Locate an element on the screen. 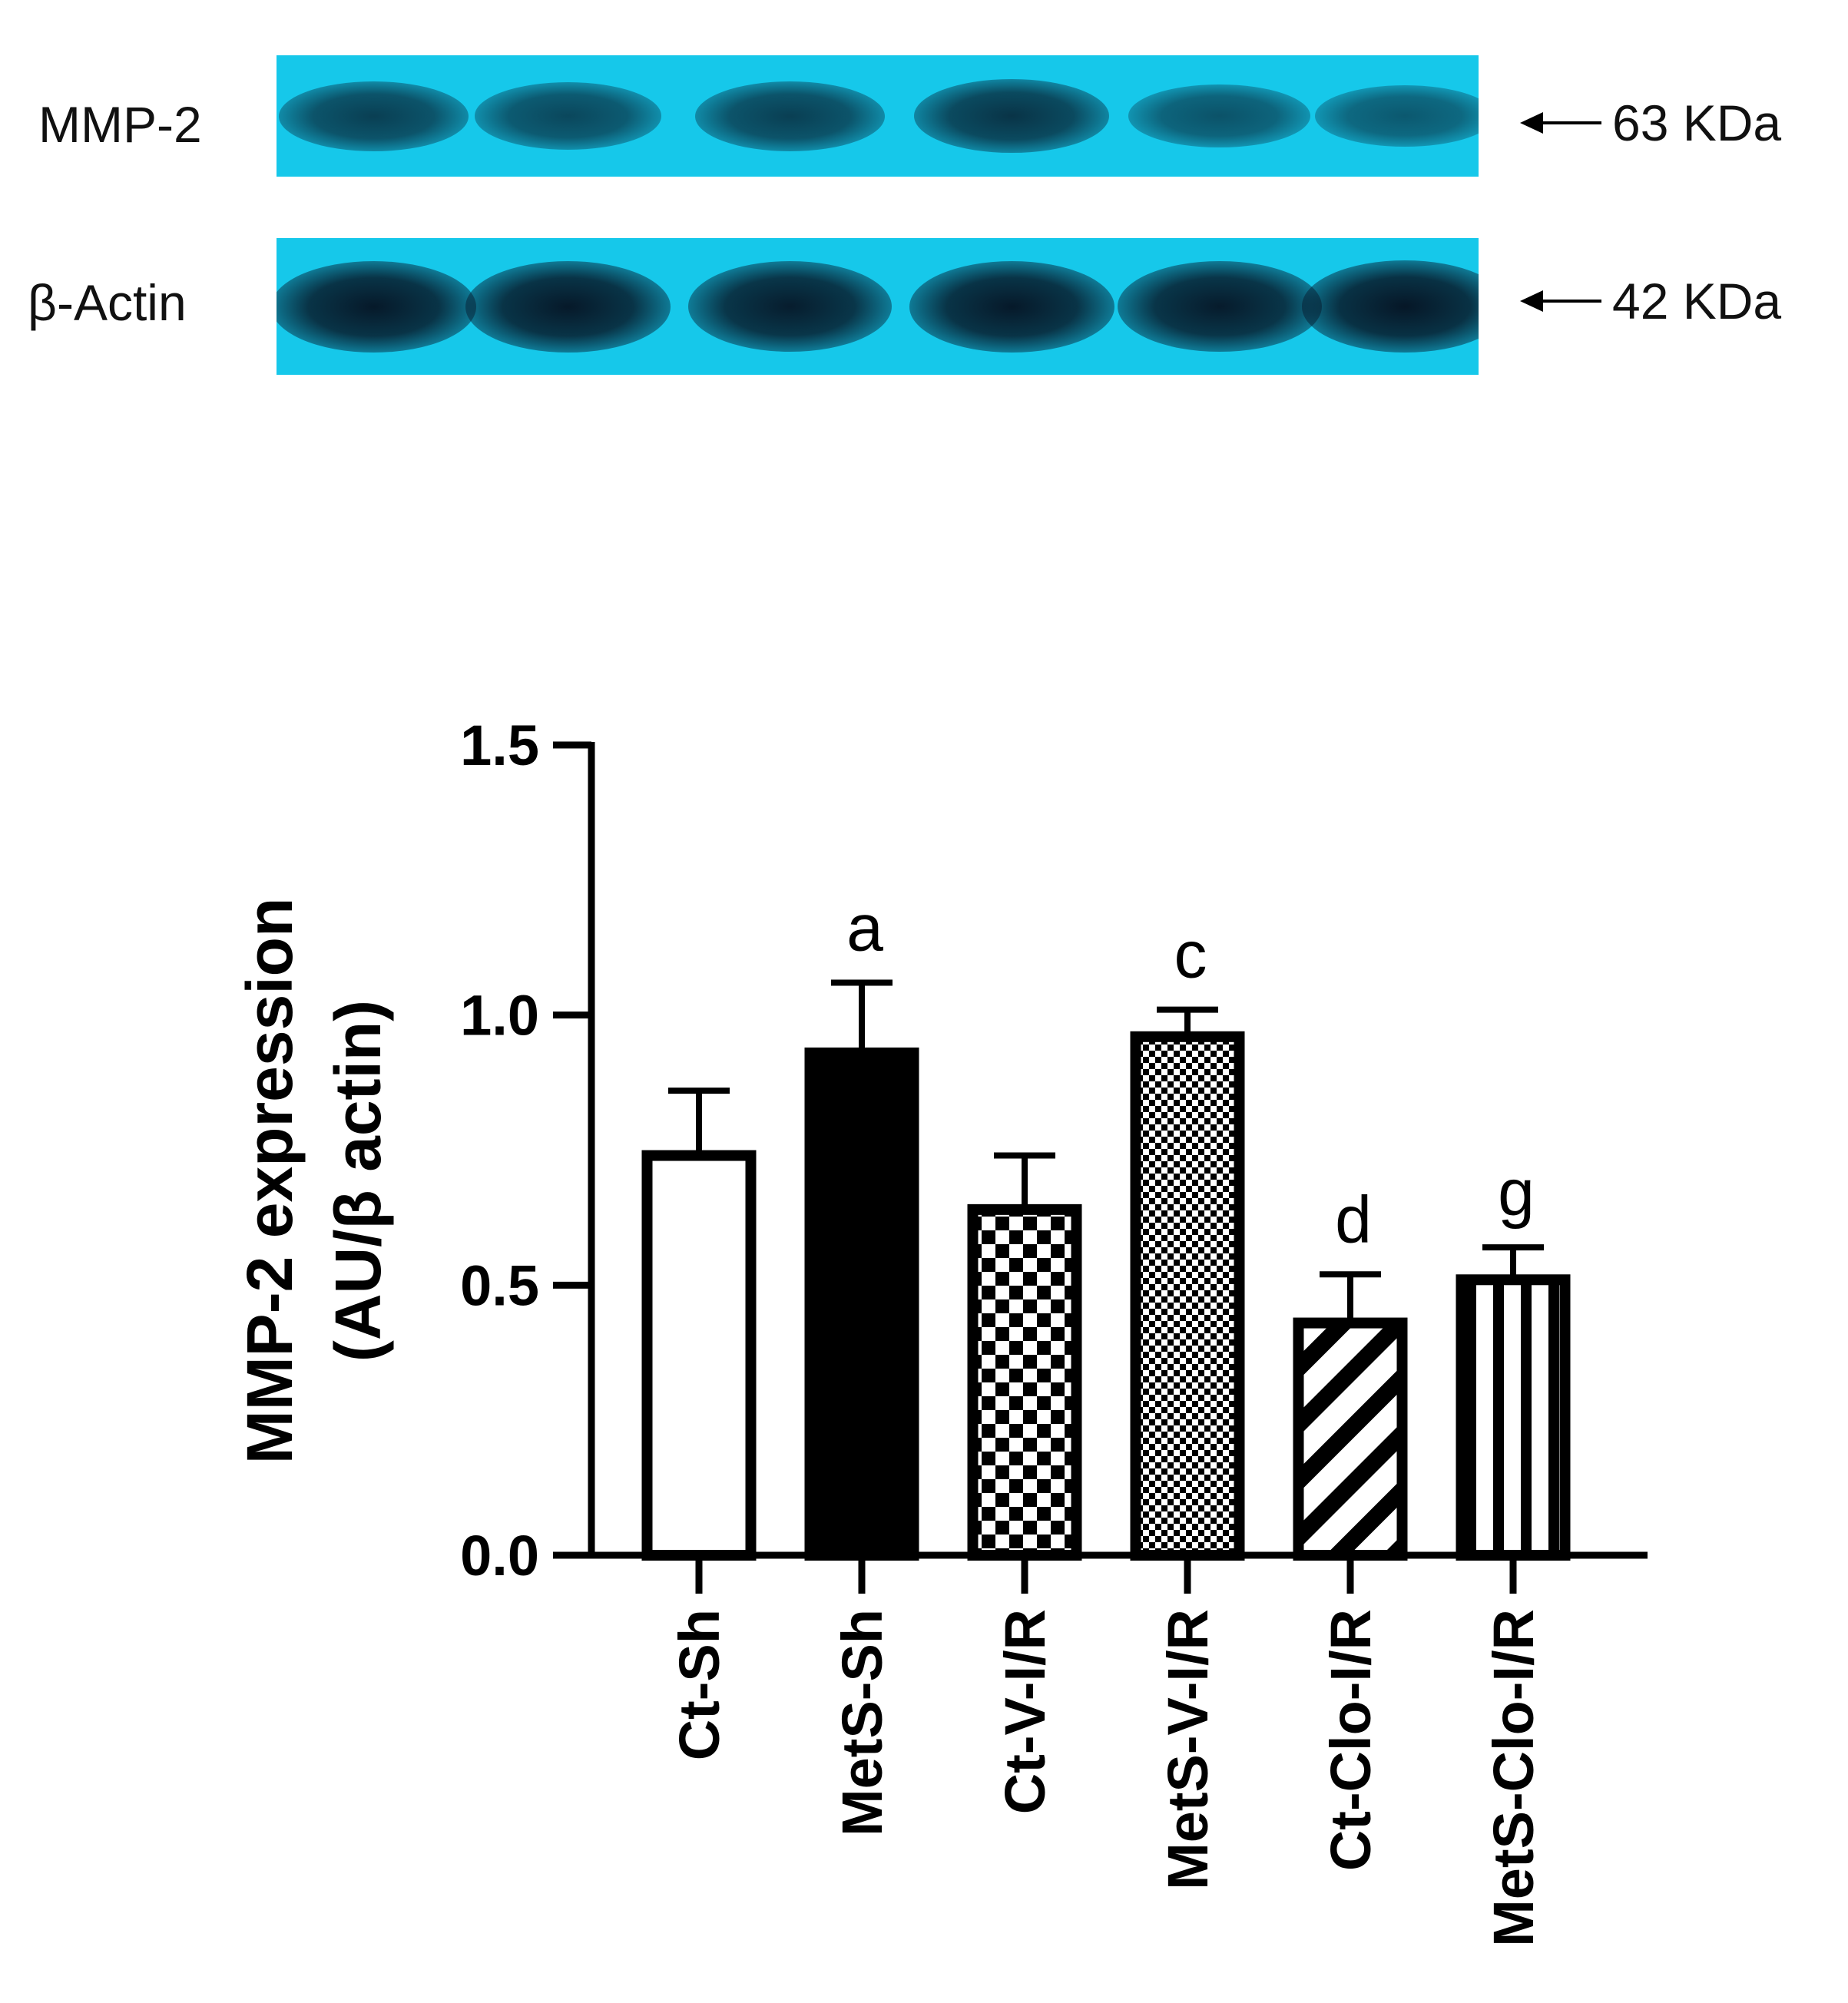 The image size is (1848, 2003). bar-ct-sh is located at coordinates (699, 1355).